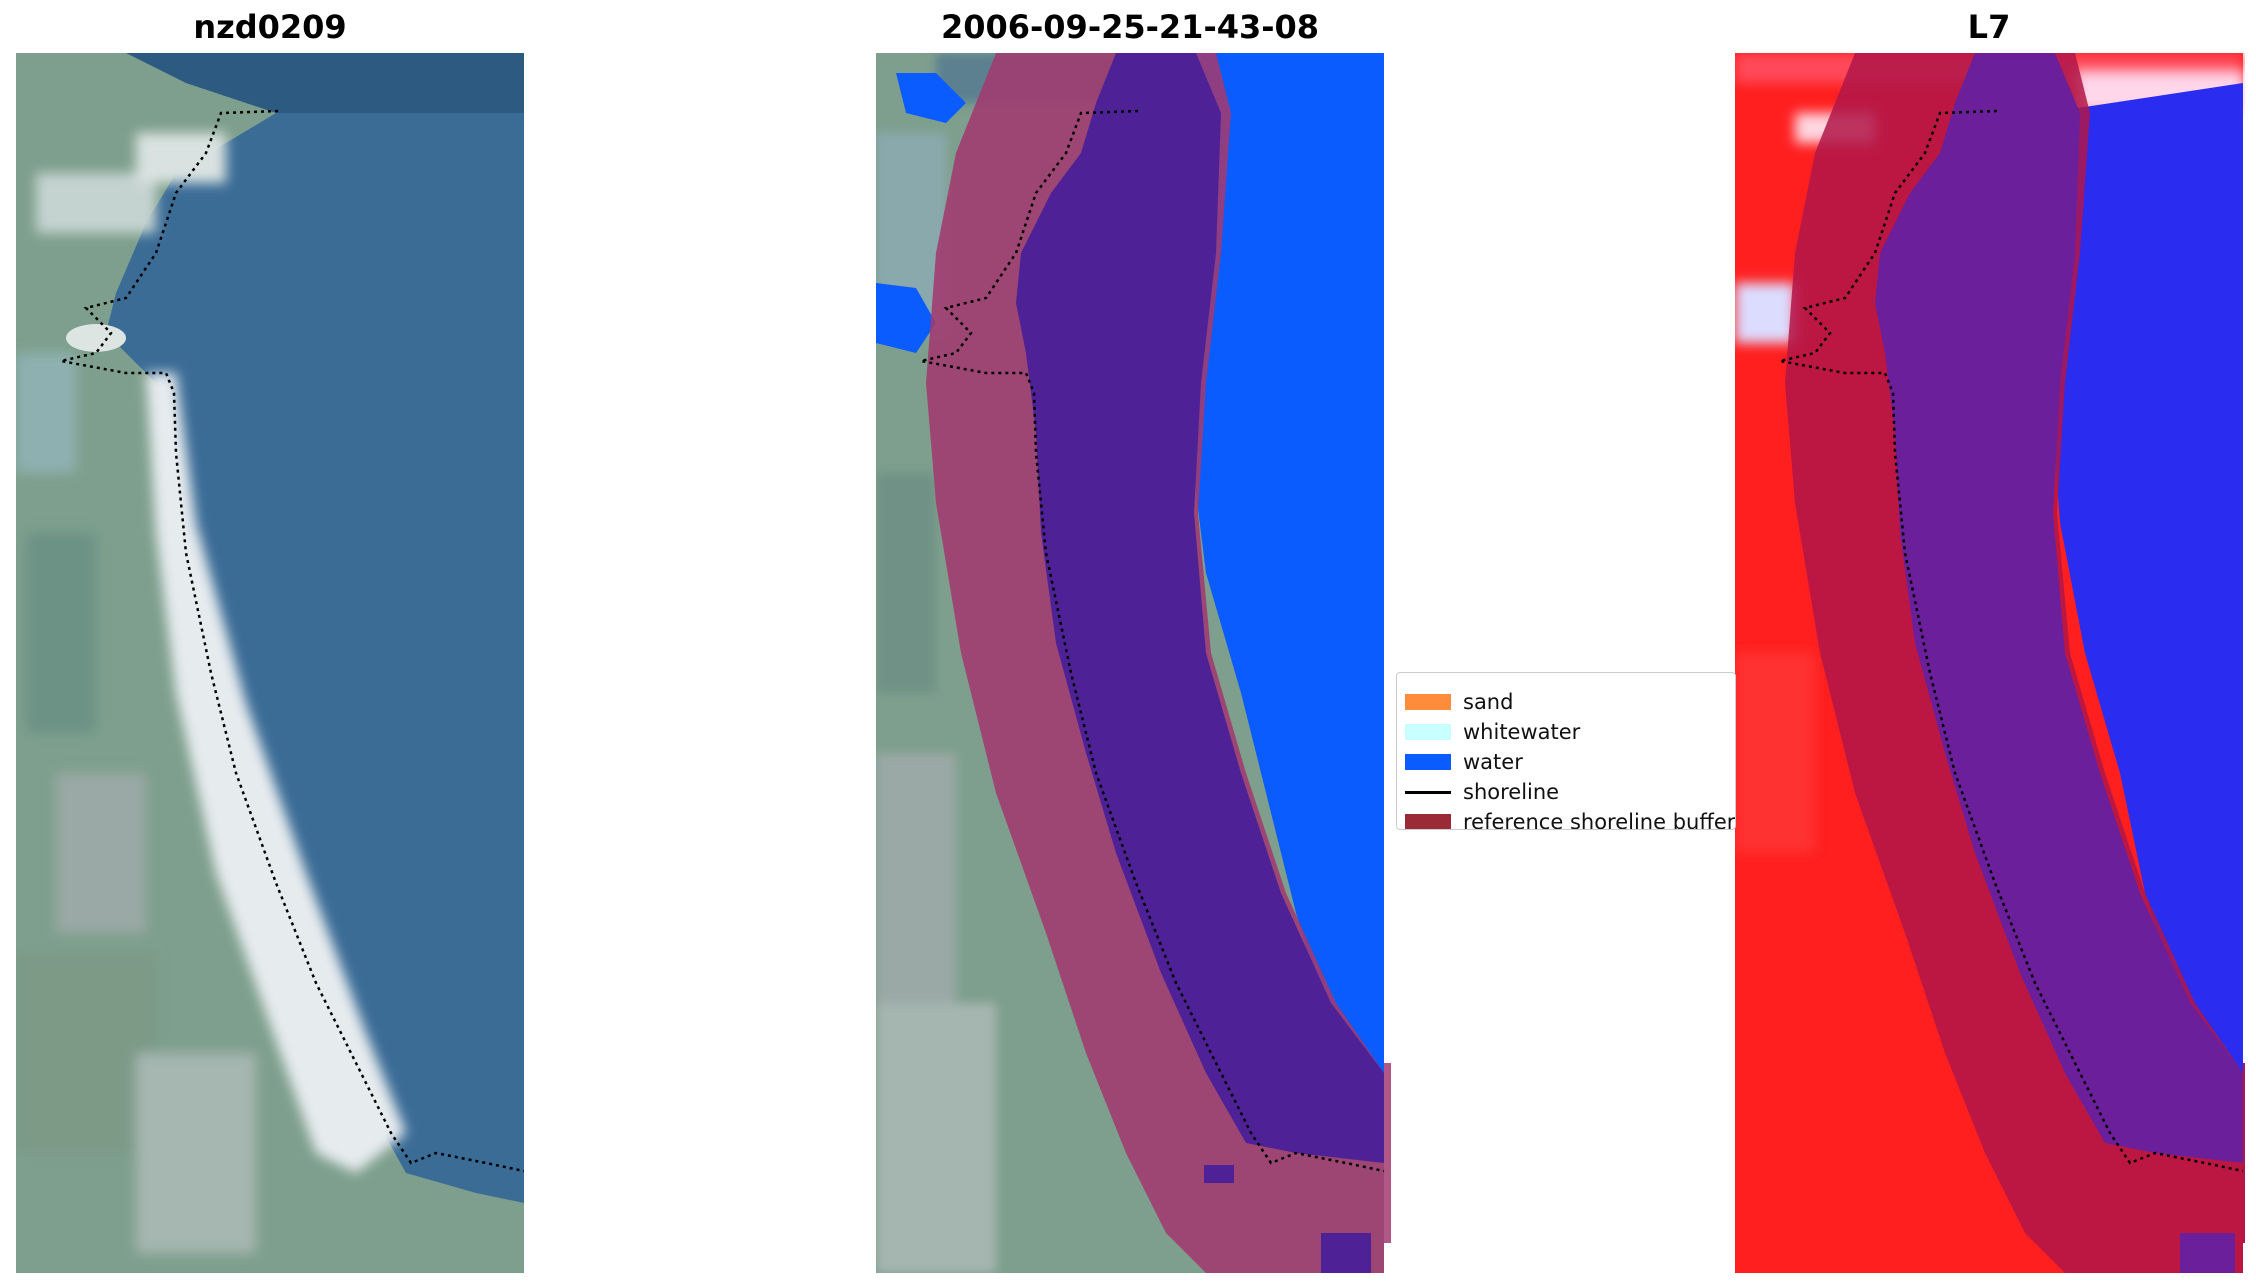 Image resolution: width=2256 pixels, height=1283 pixels. What do you see at coordinates (1428, 792) in the screenshot?
I see `shoreline-line-icon` at bounding box center [1428, 792].